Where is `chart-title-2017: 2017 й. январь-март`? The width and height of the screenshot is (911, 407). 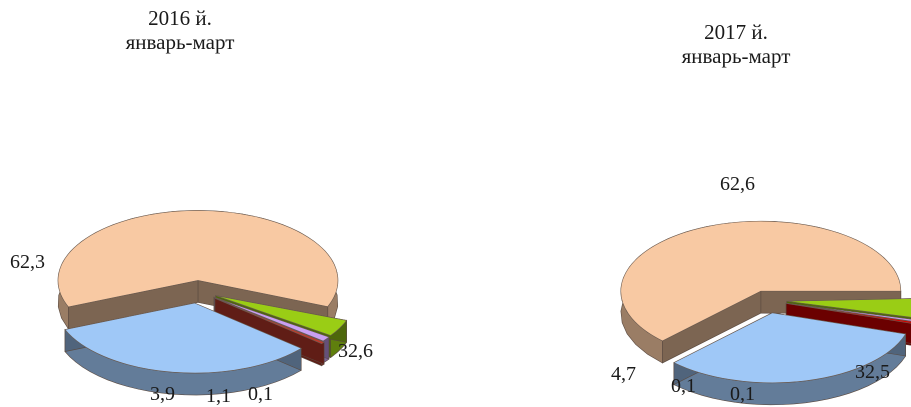
chart-title-2017: 2017 й. январь-март is located at coordinates (736, 44).